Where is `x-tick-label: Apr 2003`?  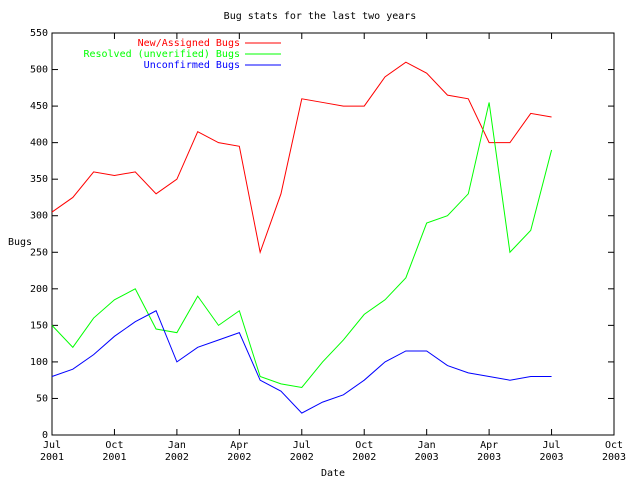
x-tick-label: Apr 2003 is located at coordinates (489, 451).